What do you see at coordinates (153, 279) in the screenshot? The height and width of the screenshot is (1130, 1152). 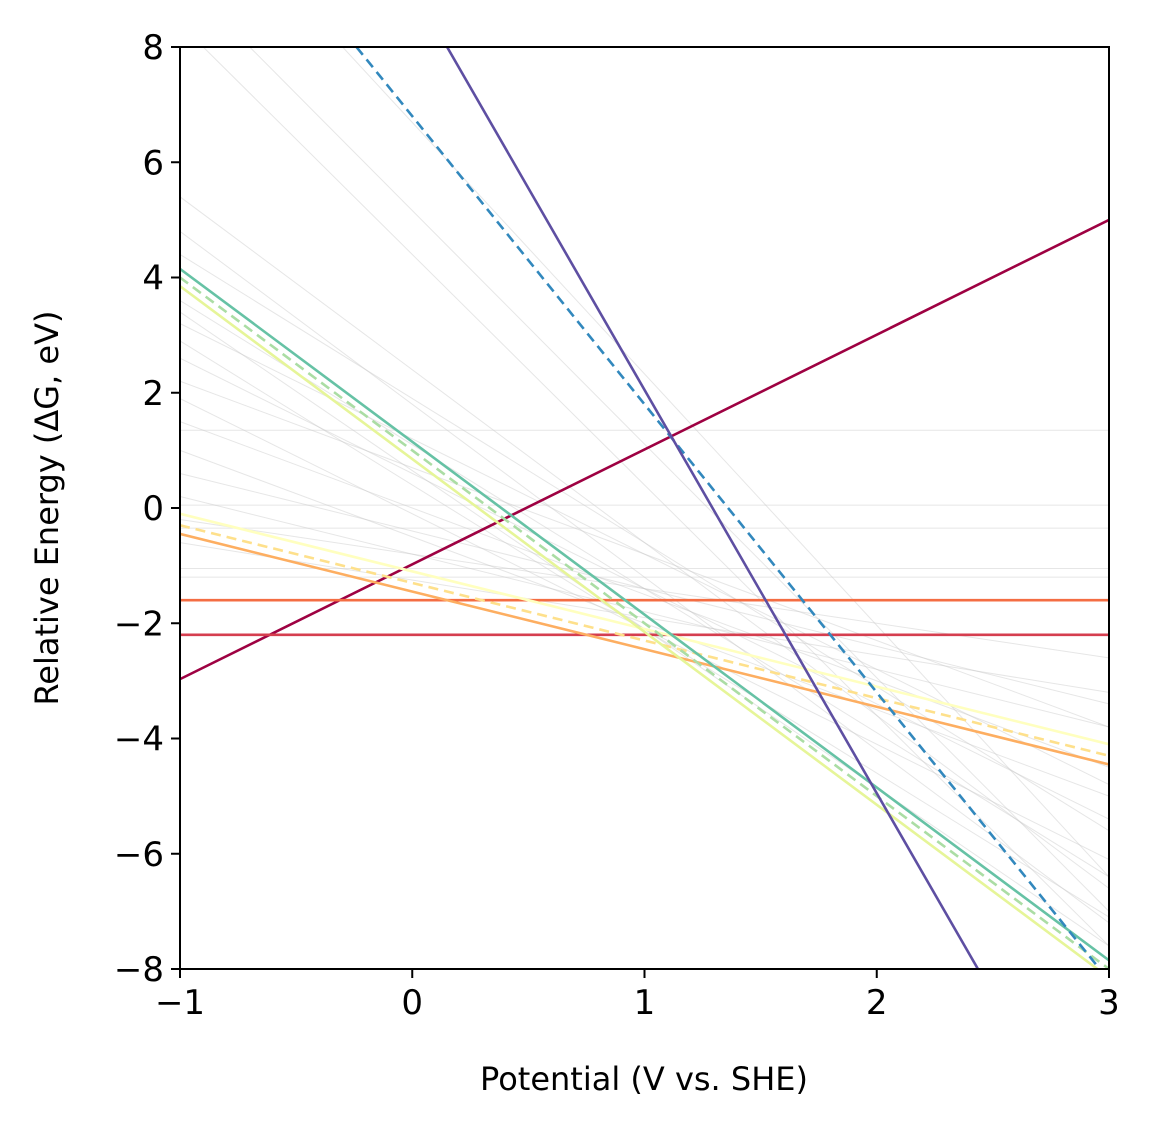 I see `y-tick-label: 4` at bounding box center [153, 279].